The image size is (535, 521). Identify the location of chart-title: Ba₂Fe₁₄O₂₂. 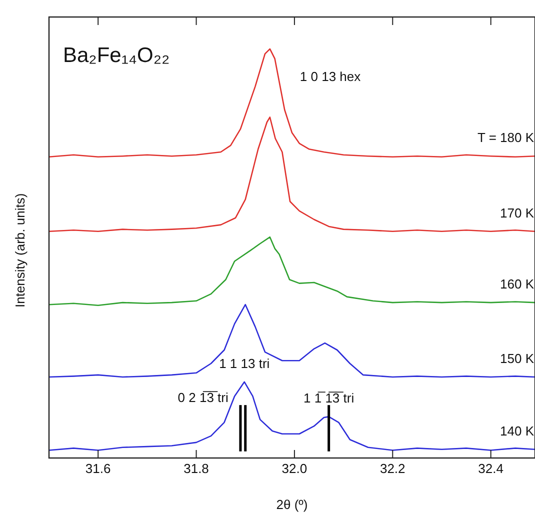
(116, 55).